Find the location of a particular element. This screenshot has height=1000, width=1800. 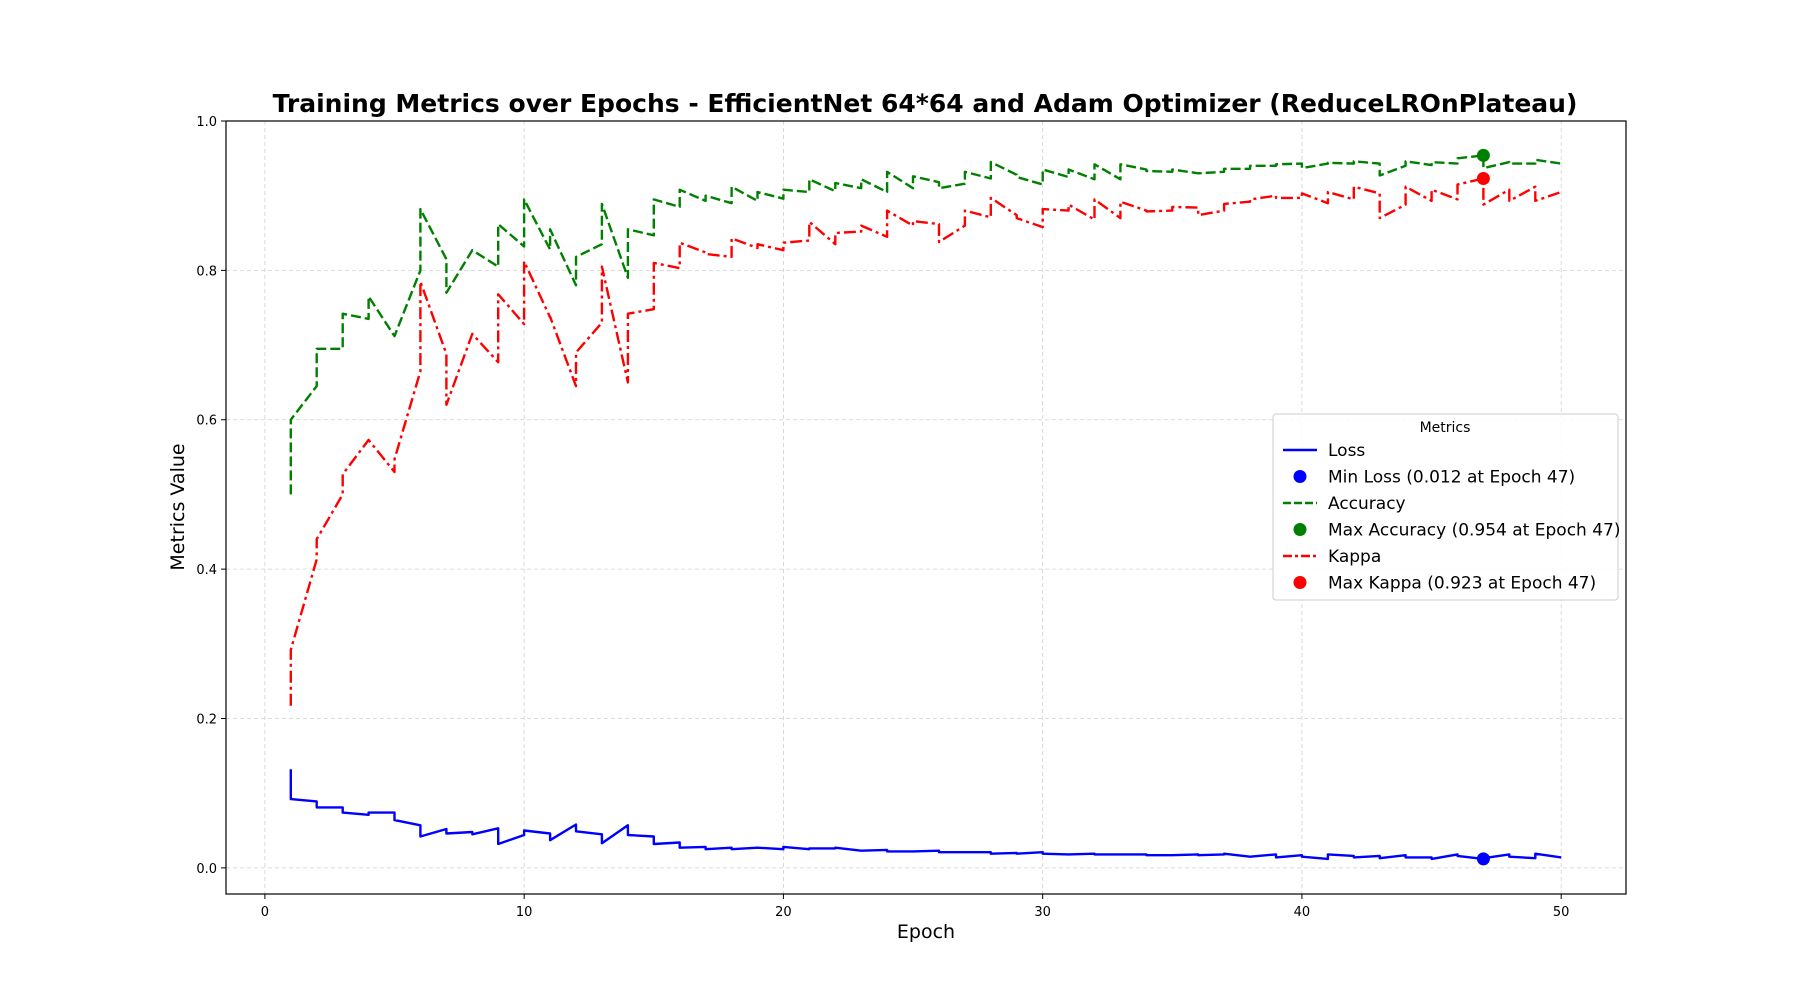

x-tick-label: 30 is located at coordinates (1042, 912).